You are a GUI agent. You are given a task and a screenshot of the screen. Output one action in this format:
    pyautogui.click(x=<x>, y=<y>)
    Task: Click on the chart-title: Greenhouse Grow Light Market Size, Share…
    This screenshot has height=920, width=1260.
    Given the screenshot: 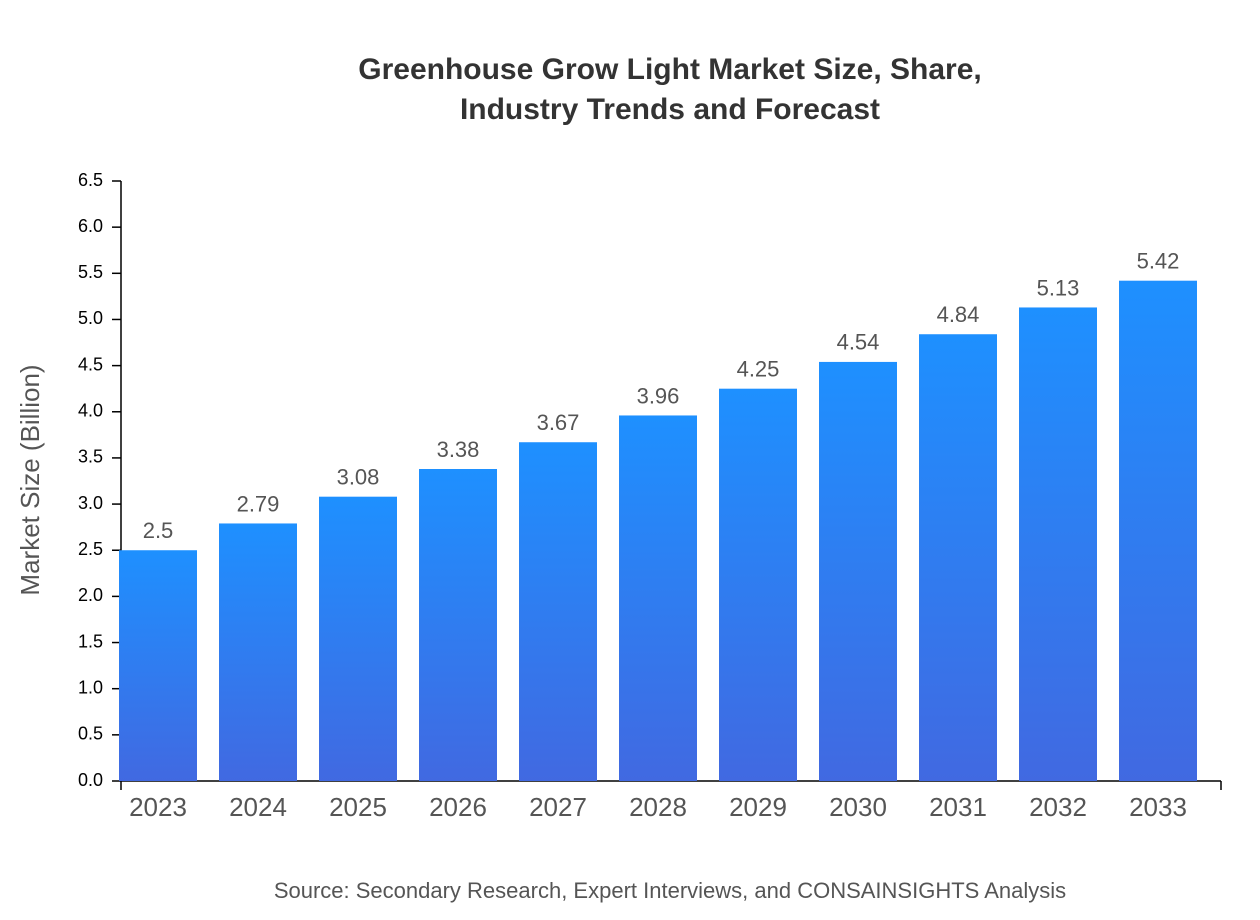 What is the action you would take?
    pyautogui.click(x=670, y=89)
    